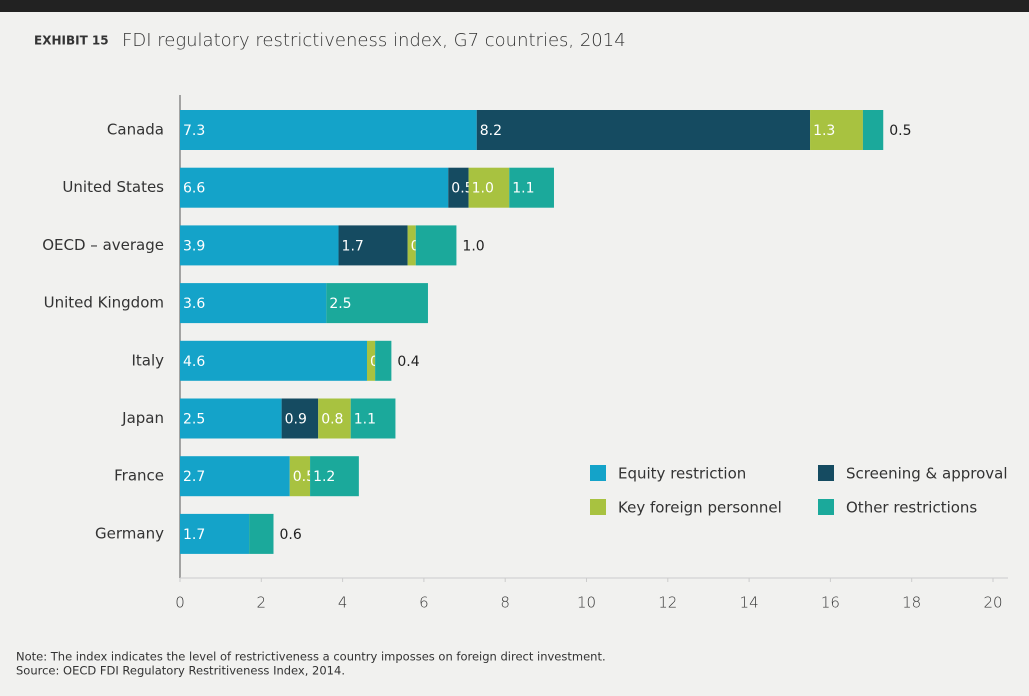  I want to click on y-tick-label: Italy, so click(147, 360).